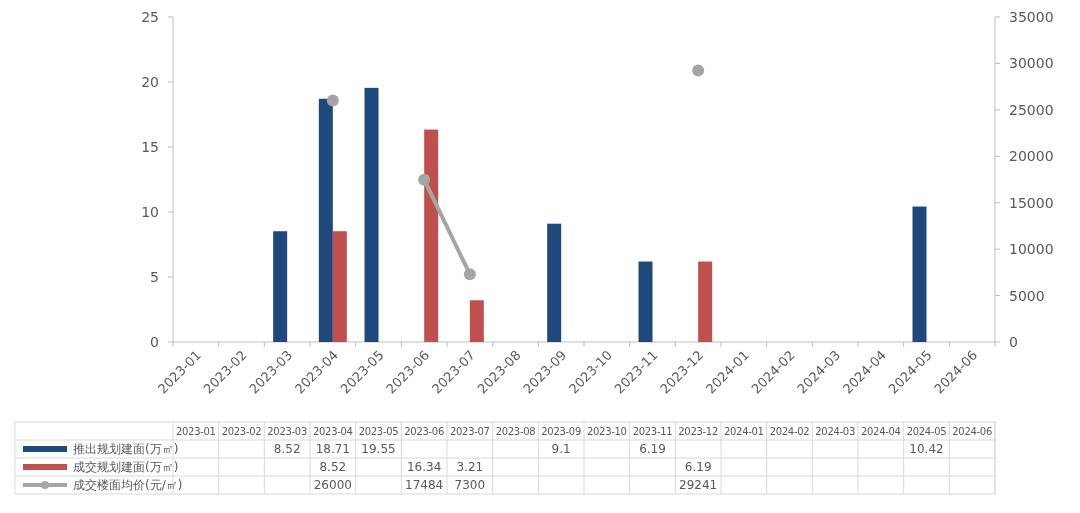  What do you see at coordinates (1031, 156) in the screenshot?
I see `y2-tick-label: 20000` at bounding box center [1031, 156].